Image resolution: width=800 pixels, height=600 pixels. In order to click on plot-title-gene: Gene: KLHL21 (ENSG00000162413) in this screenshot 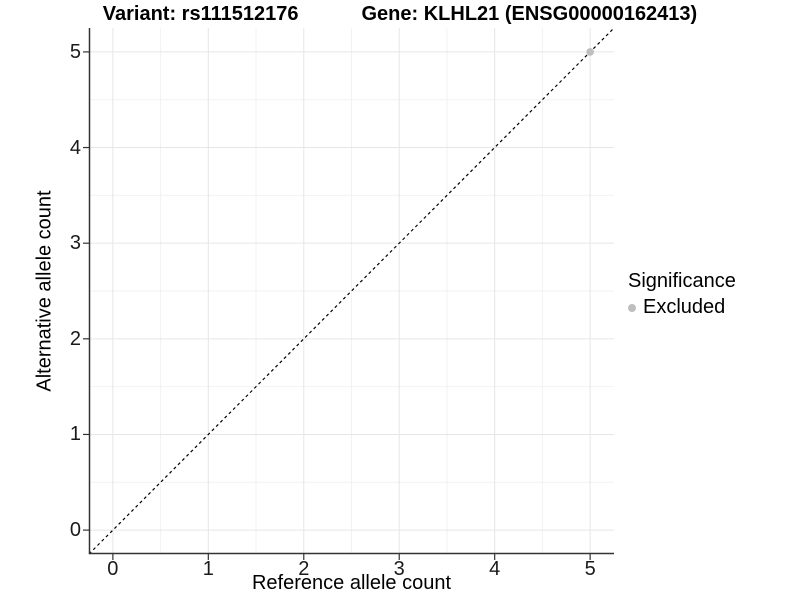, I will do `click(529, 14)`.